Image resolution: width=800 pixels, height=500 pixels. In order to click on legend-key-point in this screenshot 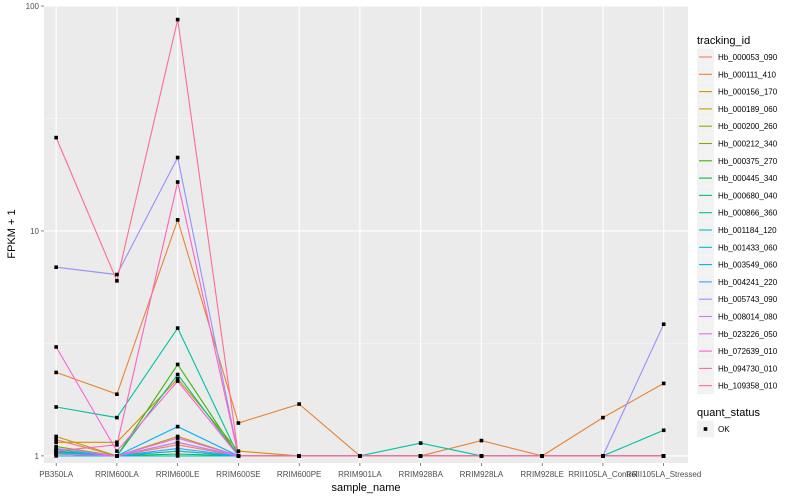, I will do `click(705, 429)`.